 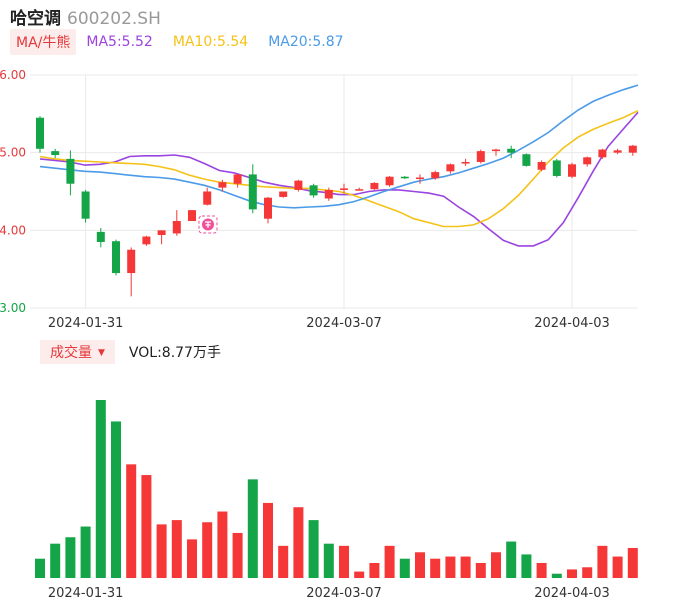 What do you see at coordinates (13, 153) in the screenshot?
I see `y-tick-label: 5.00` at bounding box center [13, 153].